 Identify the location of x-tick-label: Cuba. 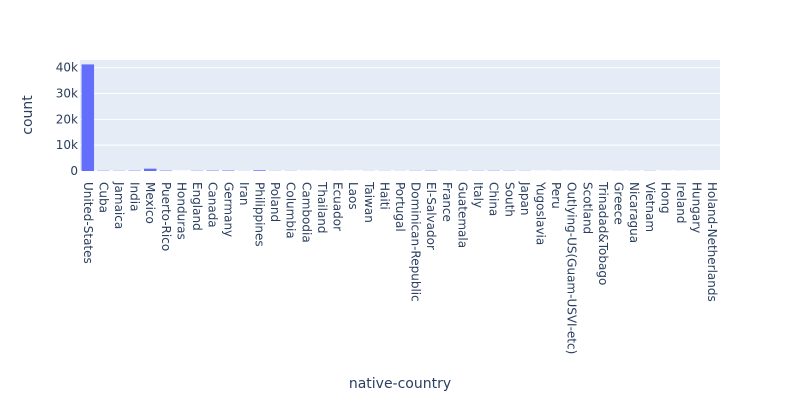
(103, 197).